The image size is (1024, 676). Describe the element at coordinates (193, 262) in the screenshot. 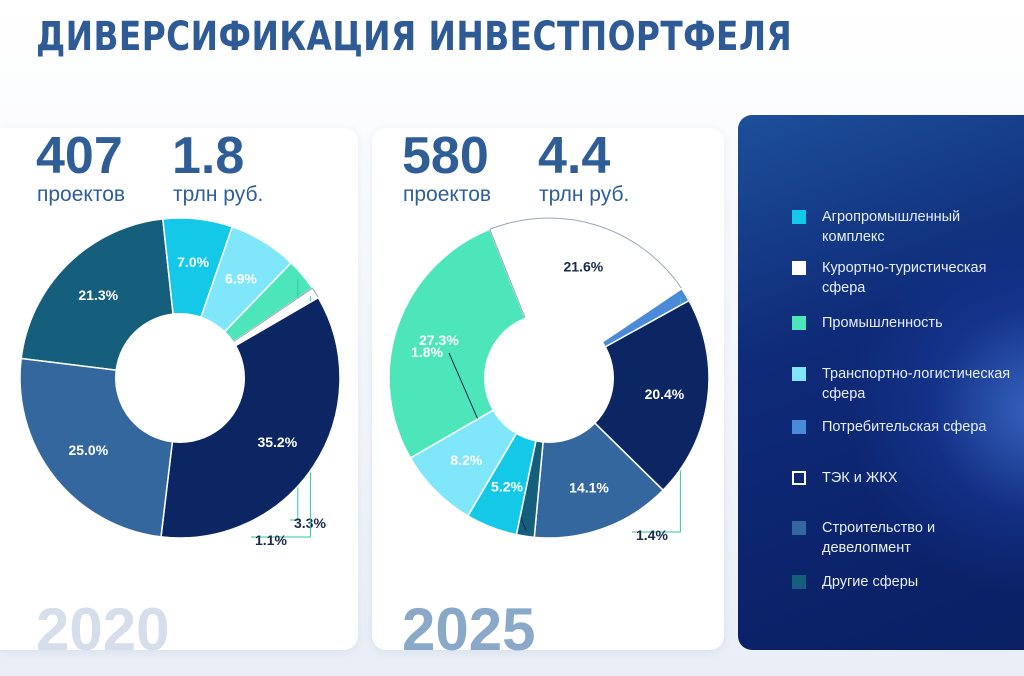

I see `data-label: 7.0%` at that location.